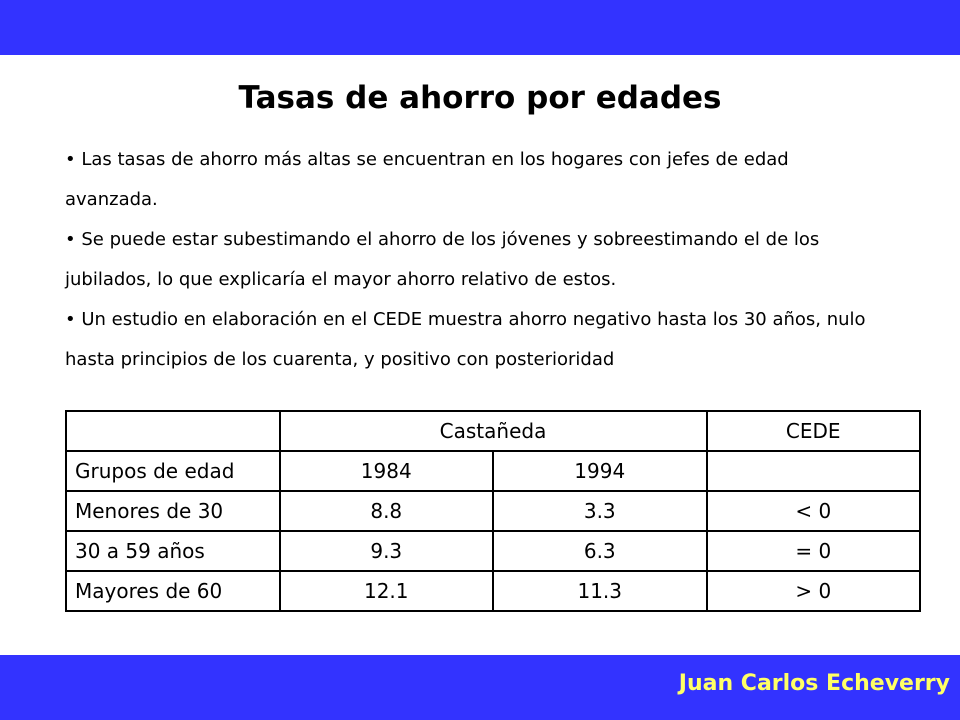 Image resolution: width=960 pixels, height=720 pixels. I want to click on header-cell: Castañeda, so click(493, 431).